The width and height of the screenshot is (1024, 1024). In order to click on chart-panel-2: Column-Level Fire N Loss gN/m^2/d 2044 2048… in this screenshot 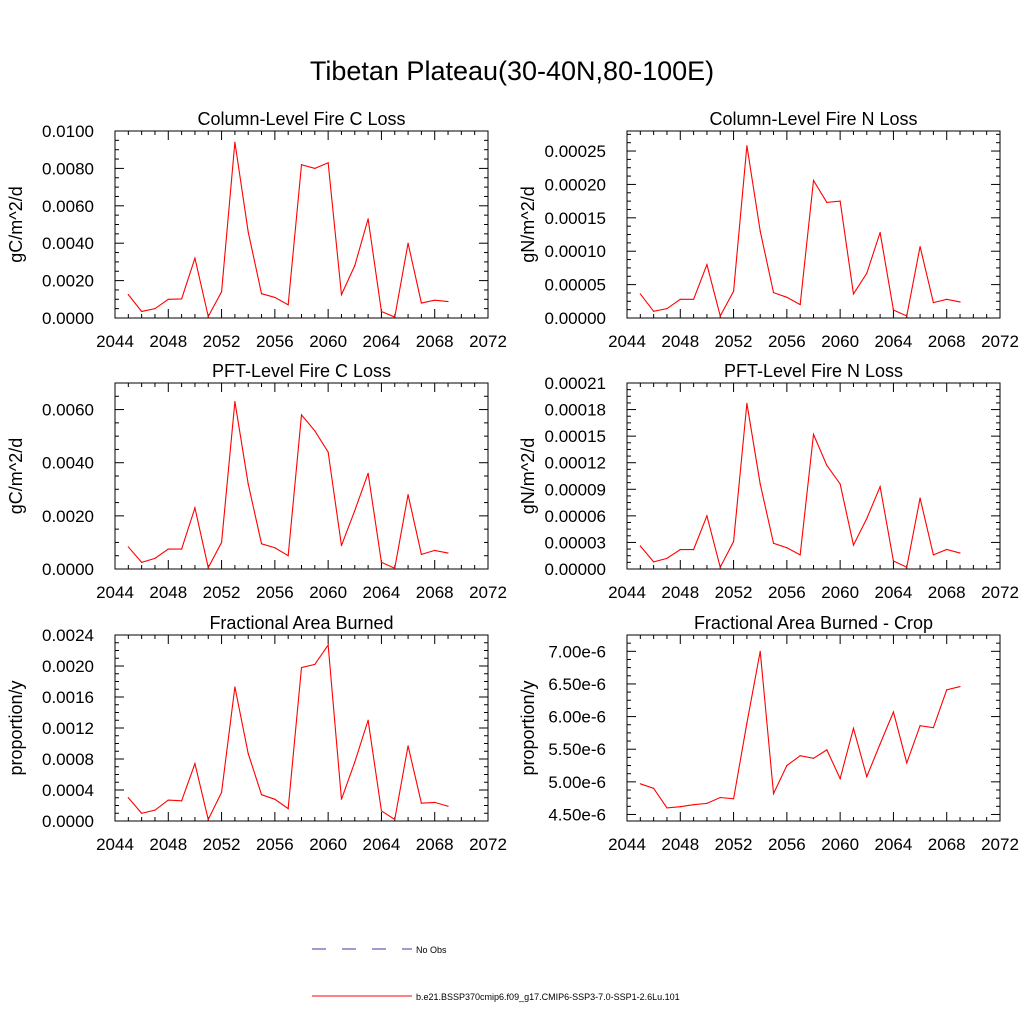, I will do `click(768, 230)`.